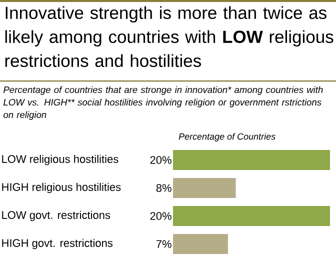 The height and width of the screenshot is (268, 336). I want to click on y-tick-label: HIGH govt. restrictions, so click(57, 244).